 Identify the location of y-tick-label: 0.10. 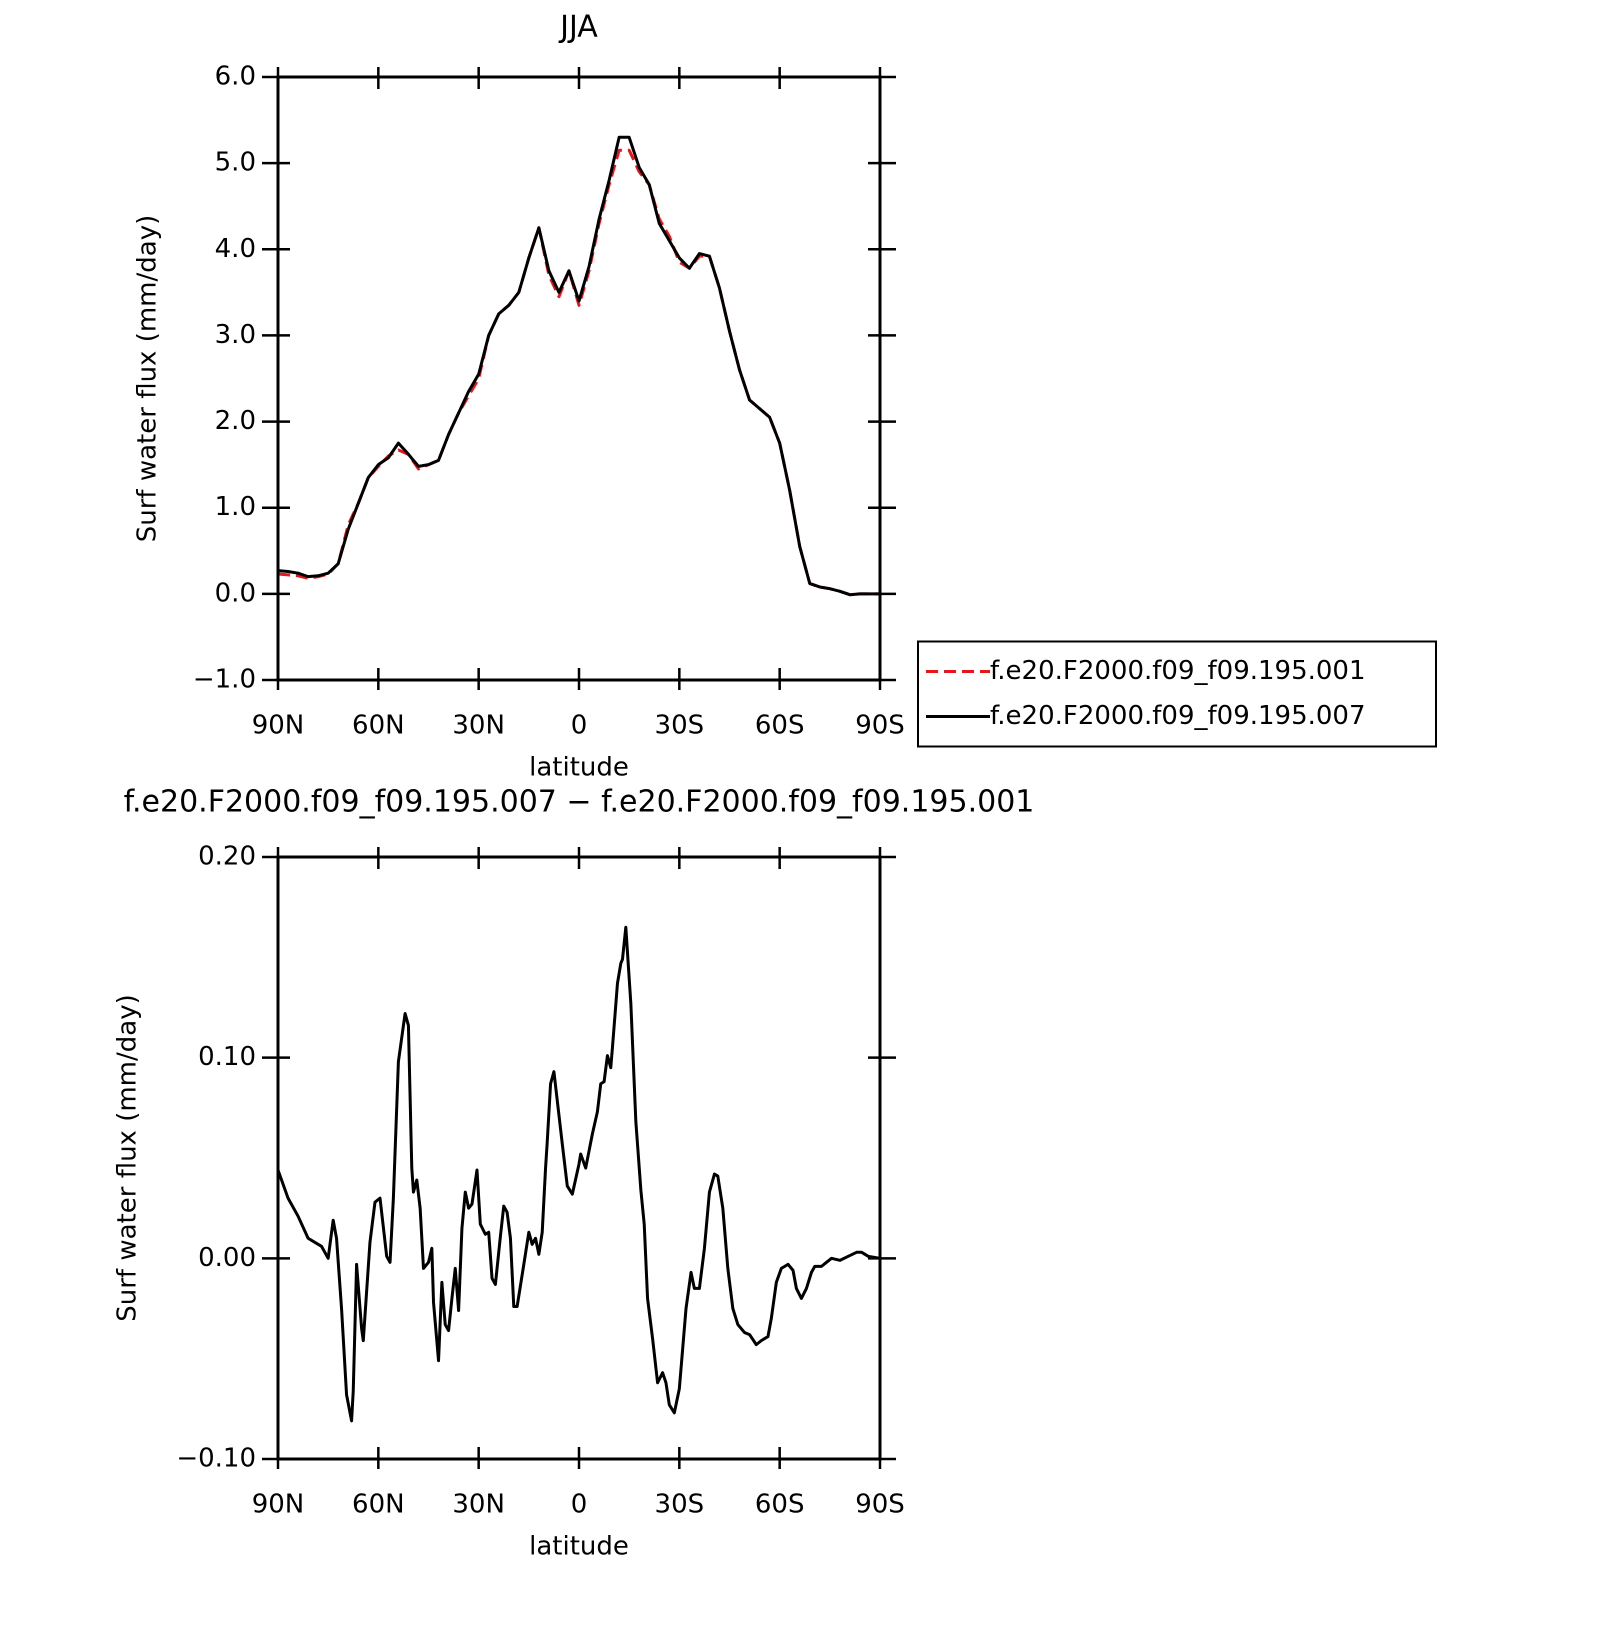
(227, 1057).